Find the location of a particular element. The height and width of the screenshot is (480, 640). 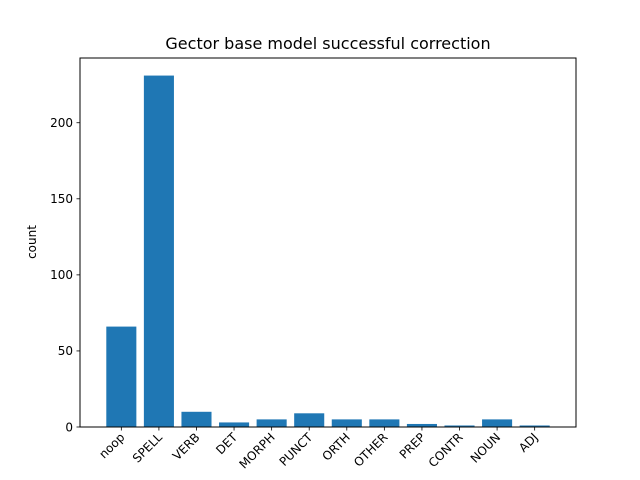

x-tick-label-noun: NOUN is located at coordinates (485, 447).